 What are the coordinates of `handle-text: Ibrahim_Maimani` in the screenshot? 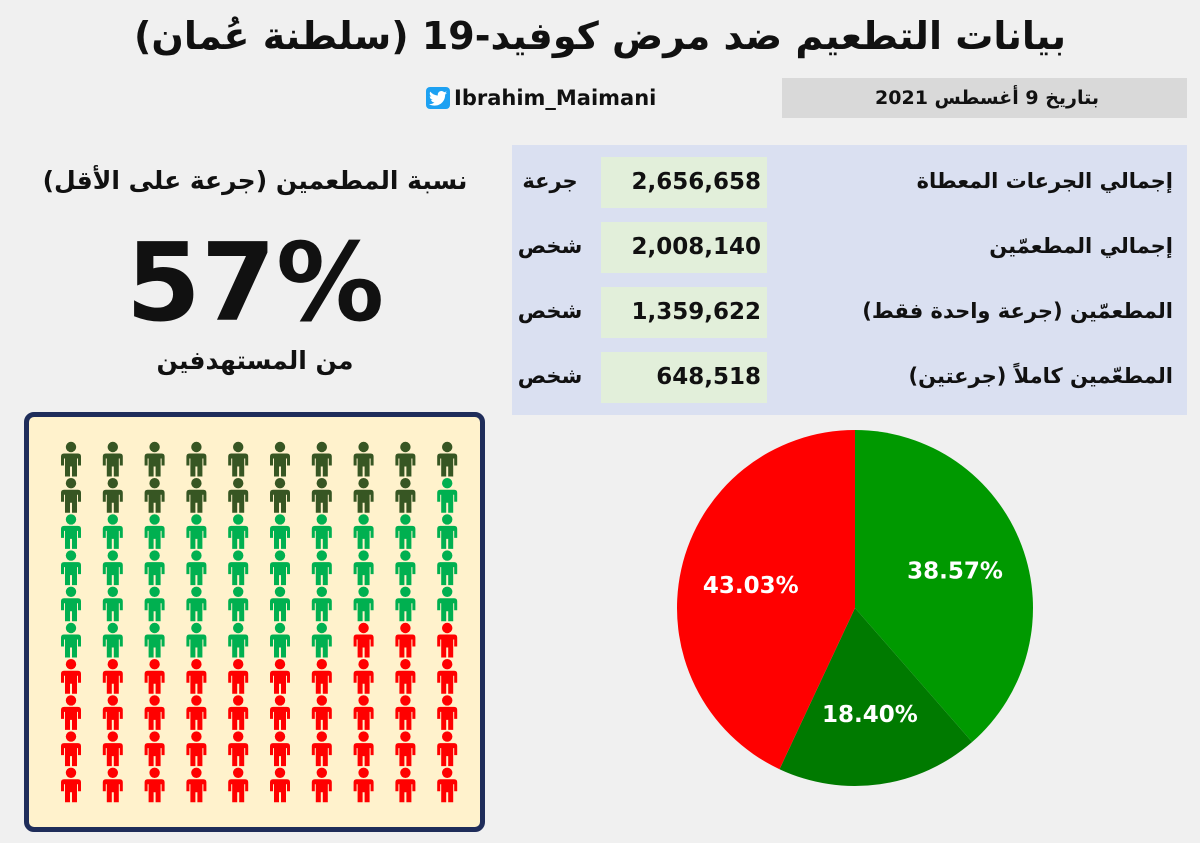 It's located at (555, 98).